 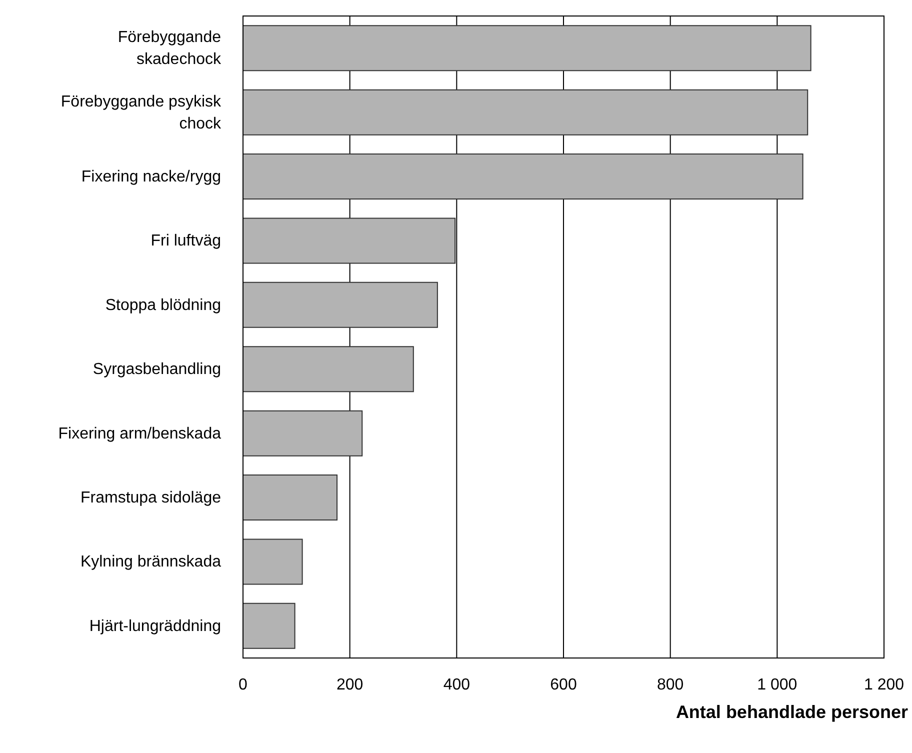 I want to click on x-axis-title: Antal behandlade personer, so click(x=792, y=712).